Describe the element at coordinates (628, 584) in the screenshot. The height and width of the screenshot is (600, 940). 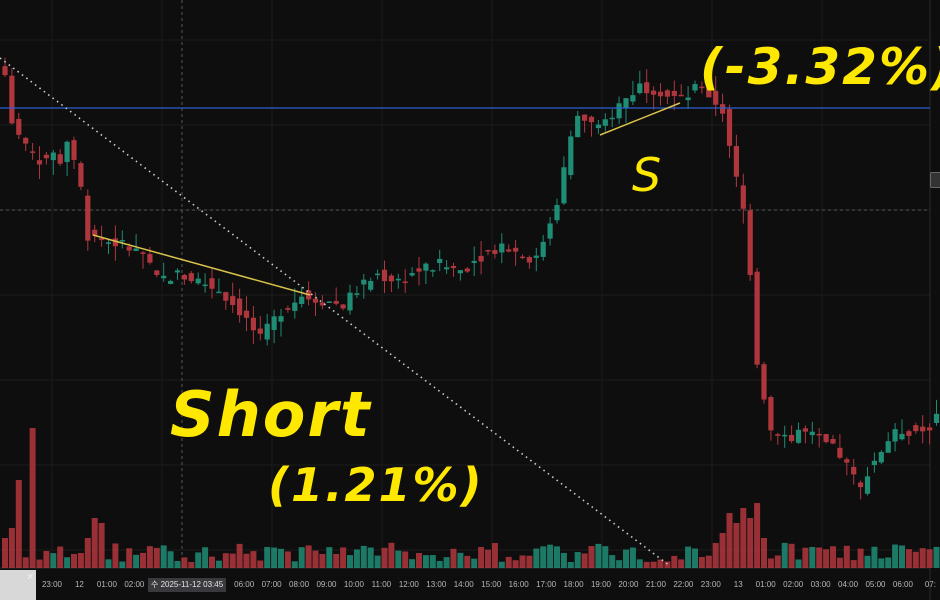
I see `time-axis-label: 20:00` at that location.